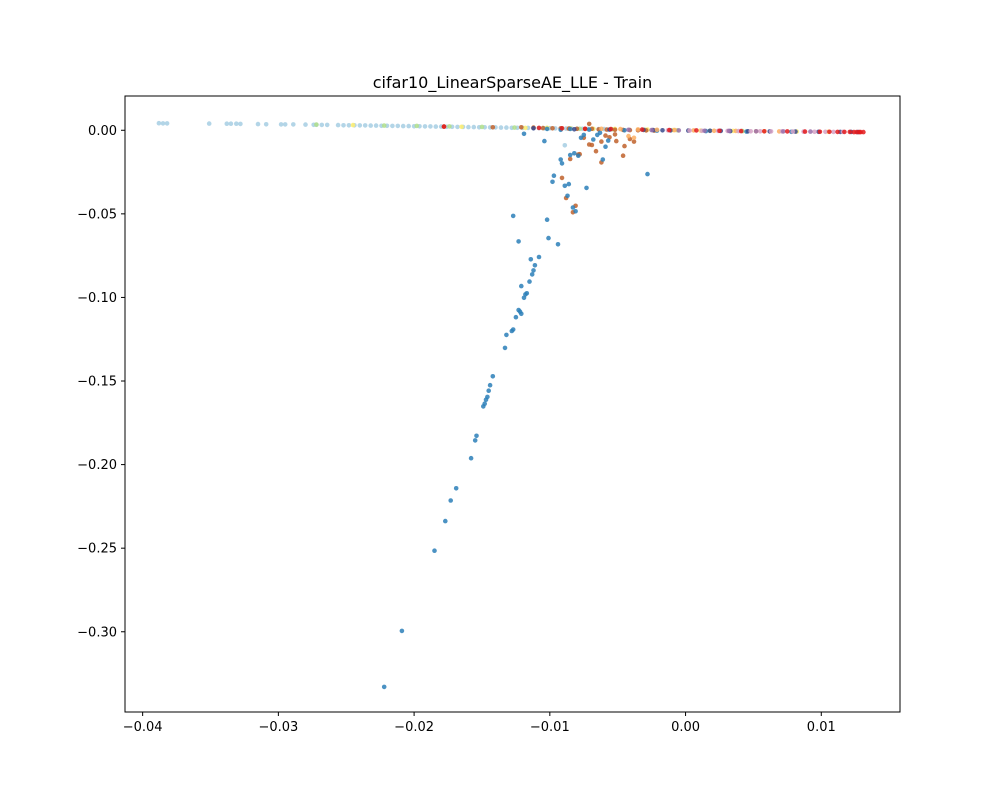 The height and width of the screenshot is (800, 1000). I want to click on x-tick-label: 0.00, so click(685, 727).